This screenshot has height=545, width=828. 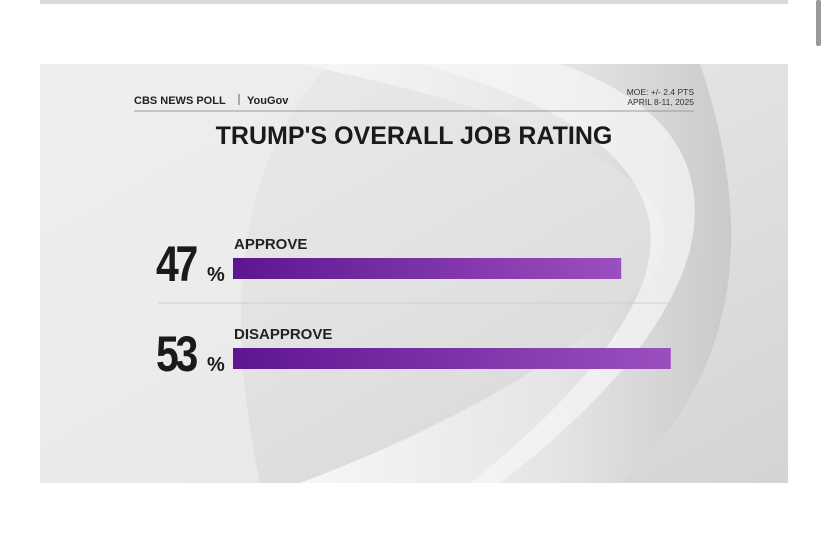 What do you see at coordinates (283, 334) in the screenshot?
I see `category-label: DISAPPROVE` at bounding box center [283, 334].